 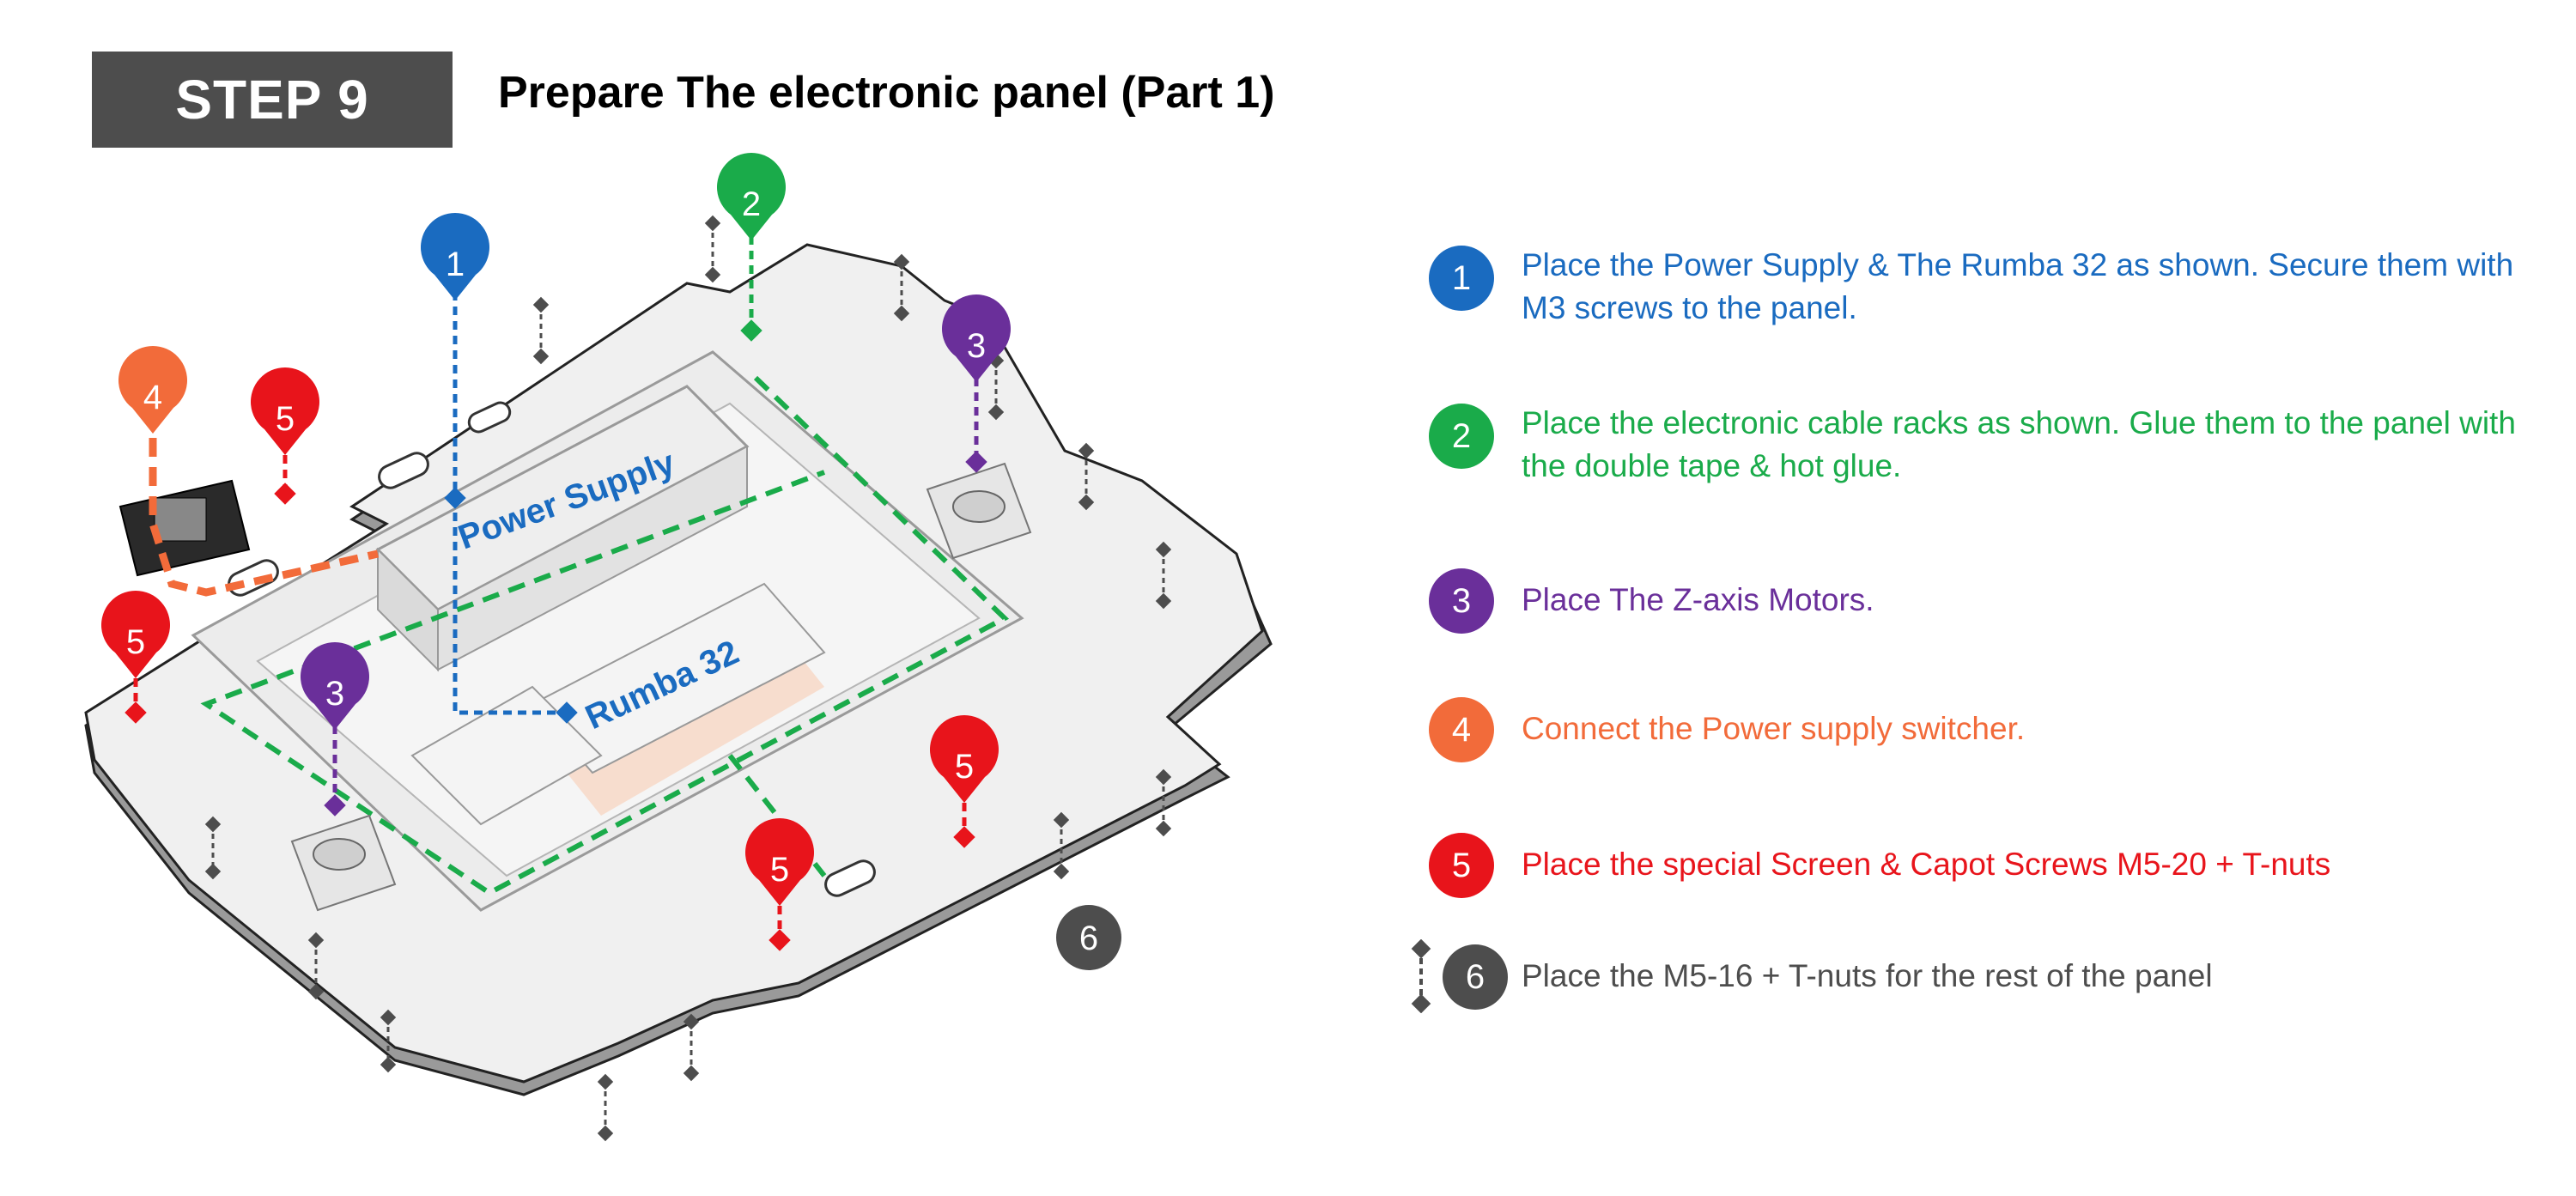 I want to click on power-switch, so click(x=185, y=528).